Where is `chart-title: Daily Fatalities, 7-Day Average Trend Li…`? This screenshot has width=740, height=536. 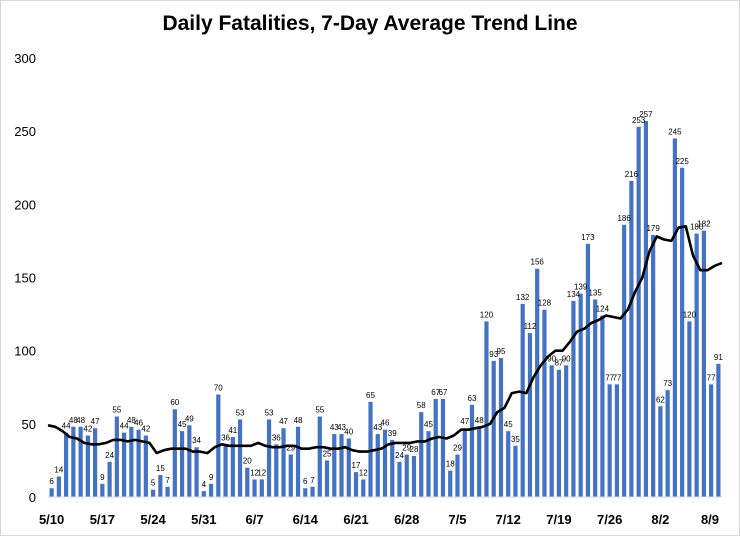
chart-title: Daily Fatalities, 7-Day Average Trend Li… is located at coordinates (370, 23).